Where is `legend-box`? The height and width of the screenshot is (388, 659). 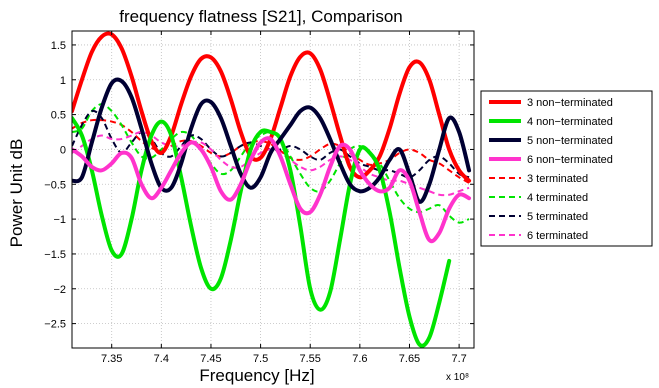
legend-box is located at coordinates (566, 168).